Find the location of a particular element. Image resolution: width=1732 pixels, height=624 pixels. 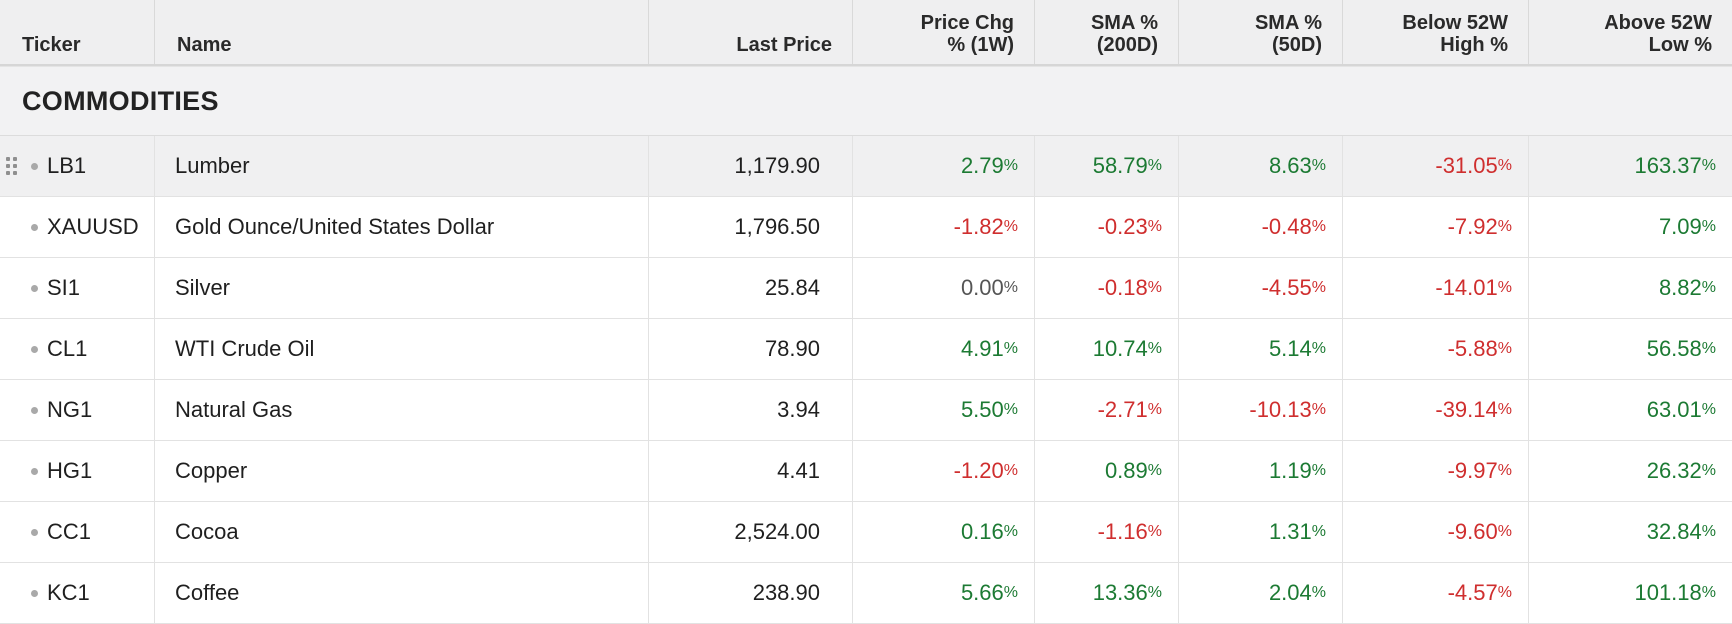

drag-handle-icon is located at coordinates (12, 166).